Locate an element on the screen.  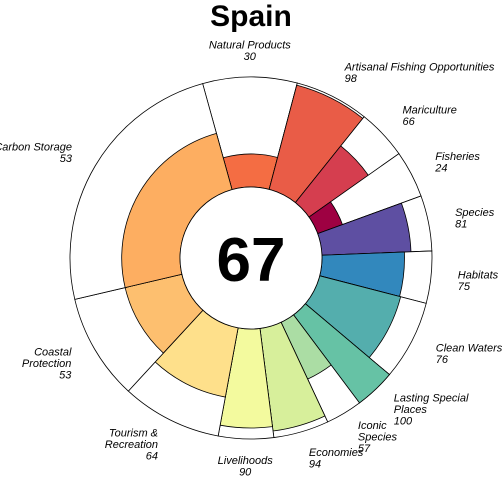
label-name-habitats: Habitats is located at coordinates (478, 276).